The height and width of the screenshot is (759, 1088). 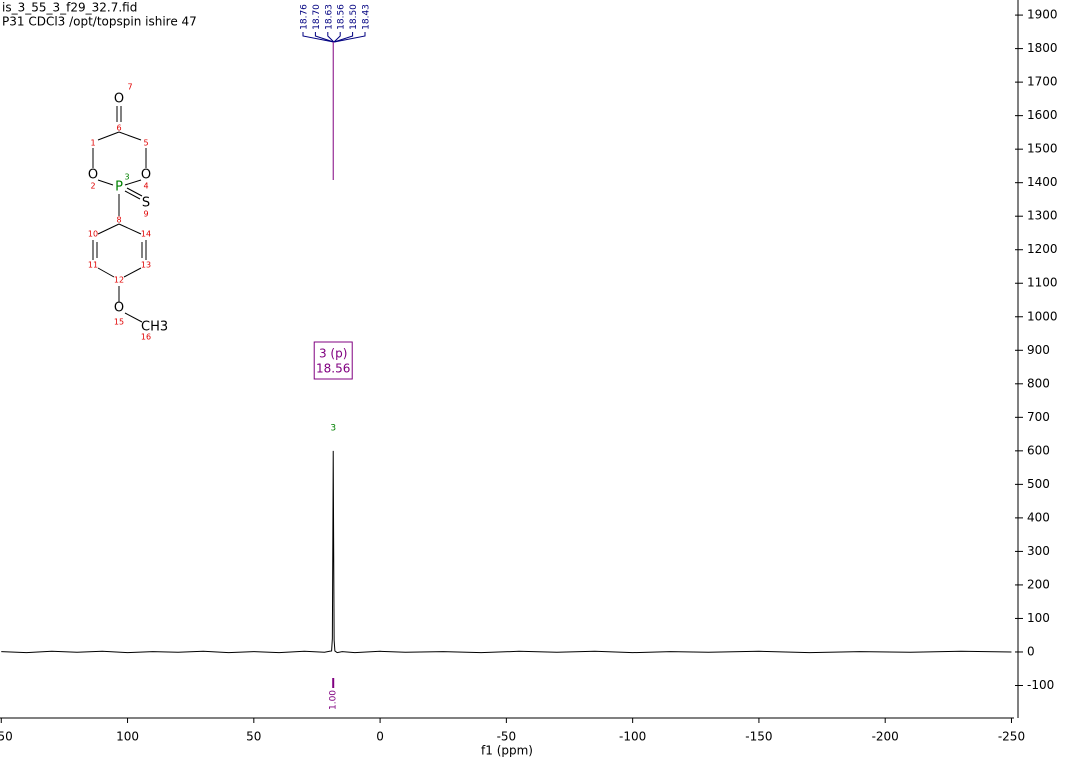 What do you see at coordinates (1042, 316) in the screenshot?
I see `y-tick-label: 1000` at bounding box center [1042, 316].